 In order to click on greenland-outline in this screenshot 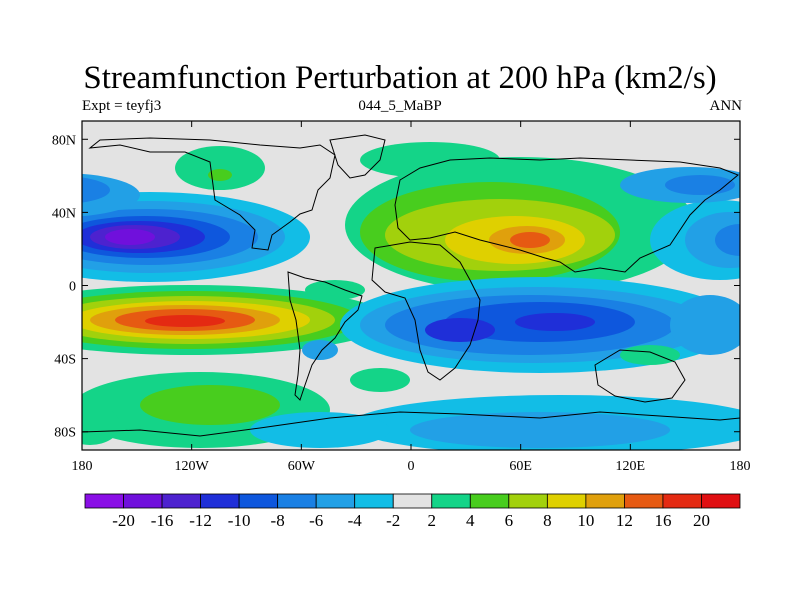, I will do `click(357, 156)`.